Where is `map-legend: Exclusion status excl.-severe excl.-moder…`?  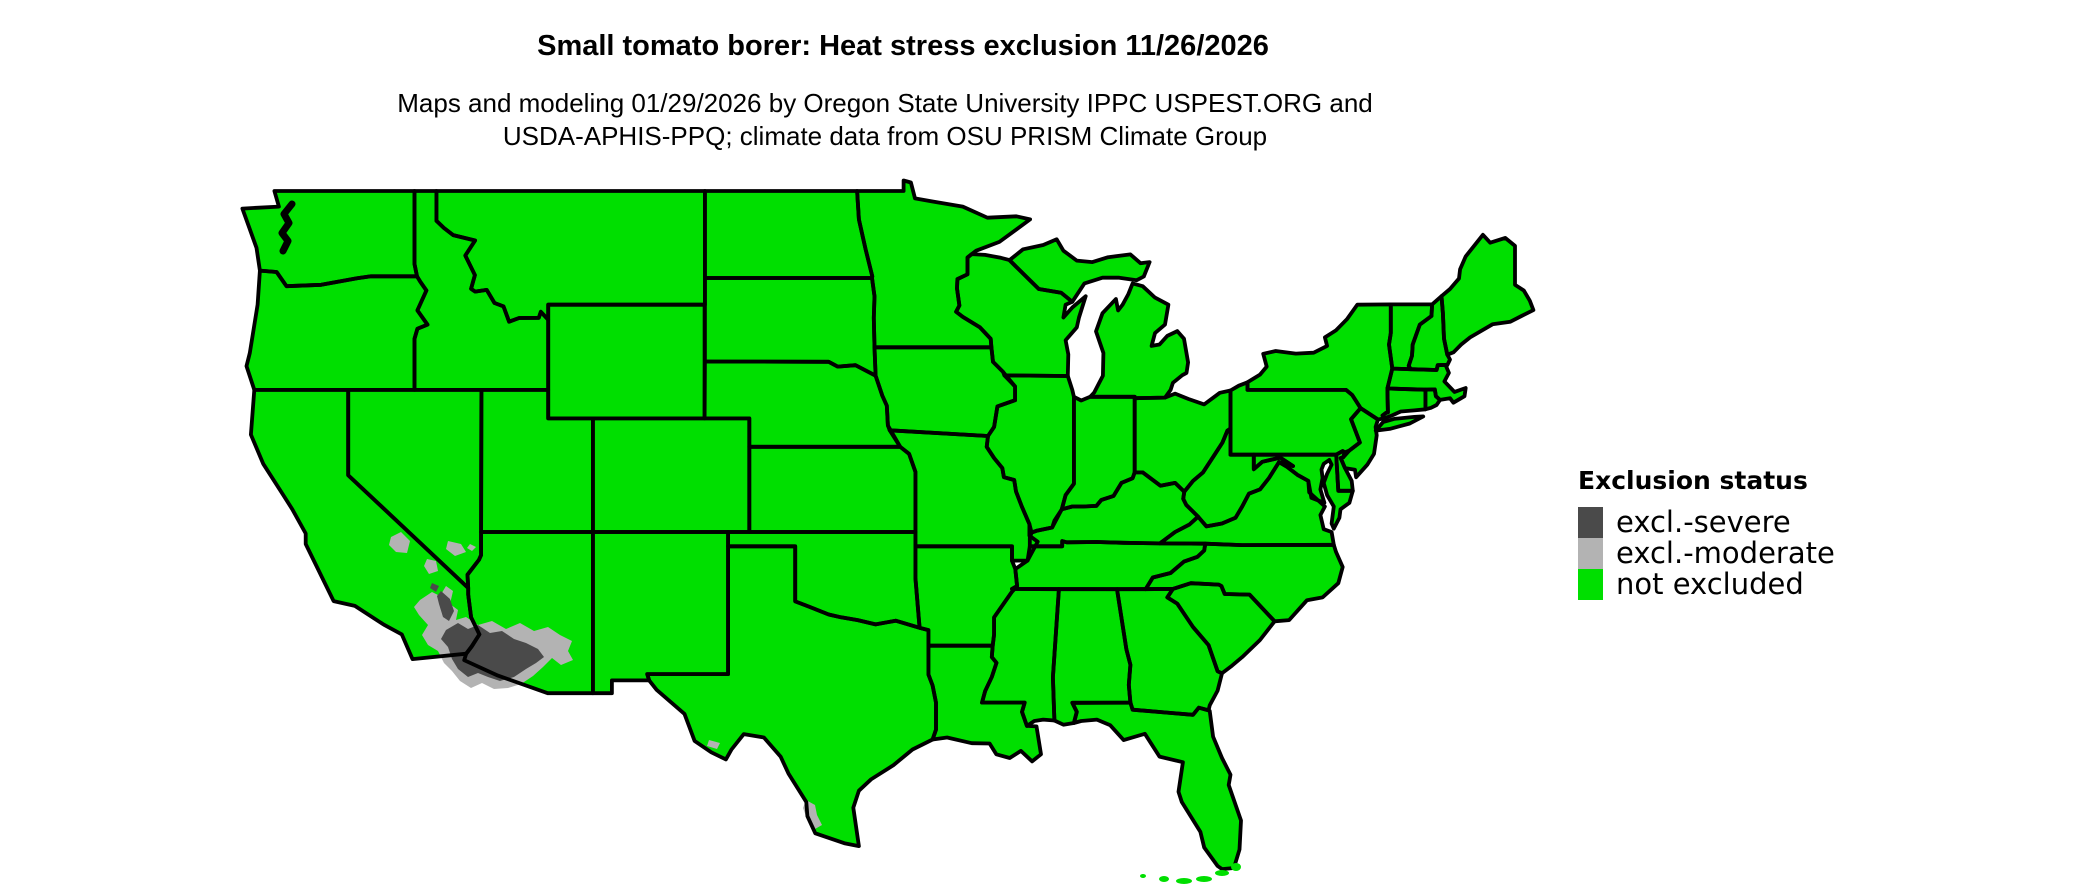 map-legend: Exclusion status excl.-severe excl.-moder… is located at coordinates (1706, 533).